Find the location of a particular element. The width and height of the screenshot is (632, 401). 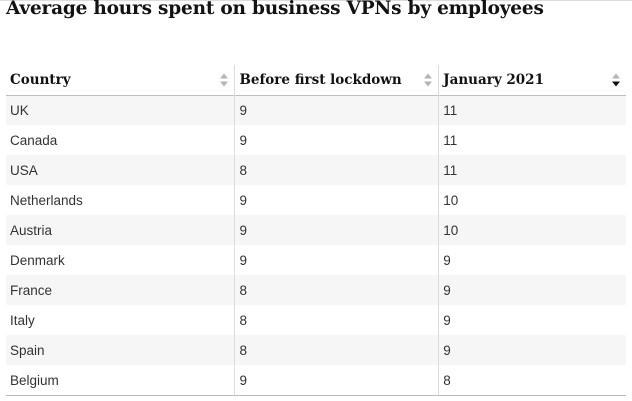

cell-country: Italy is located at coordinates (22, 320).